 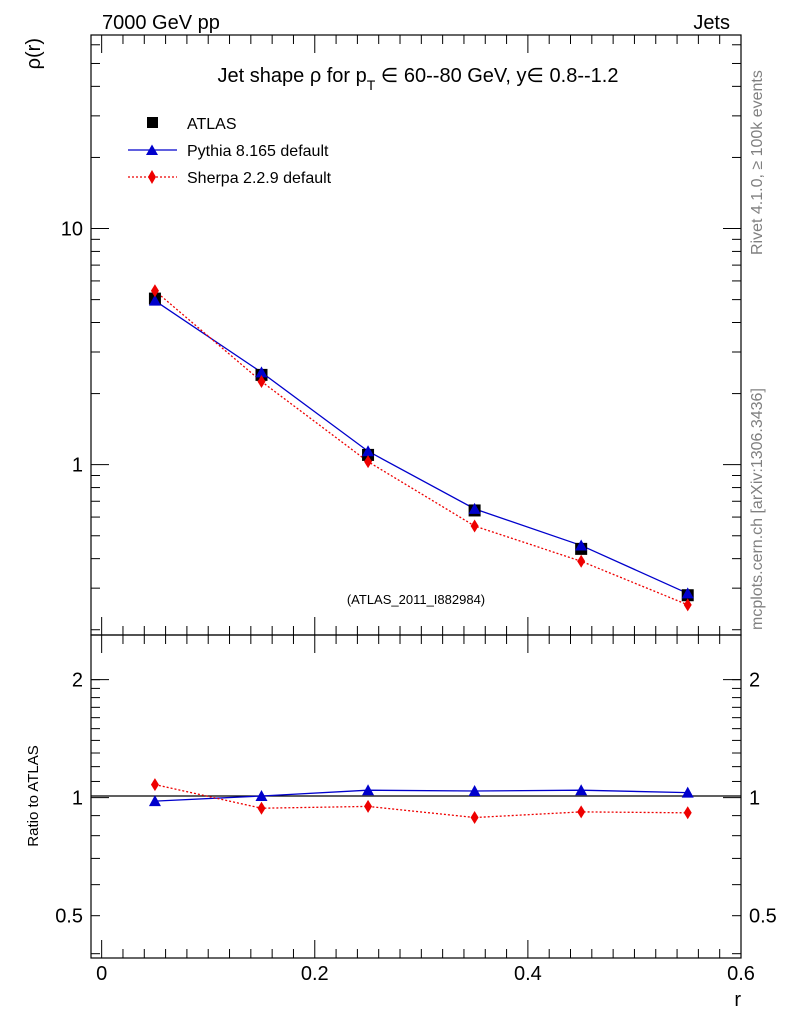 I want to click on title-prefix: Jet shape ρ for p, so click(x=292, y=76).